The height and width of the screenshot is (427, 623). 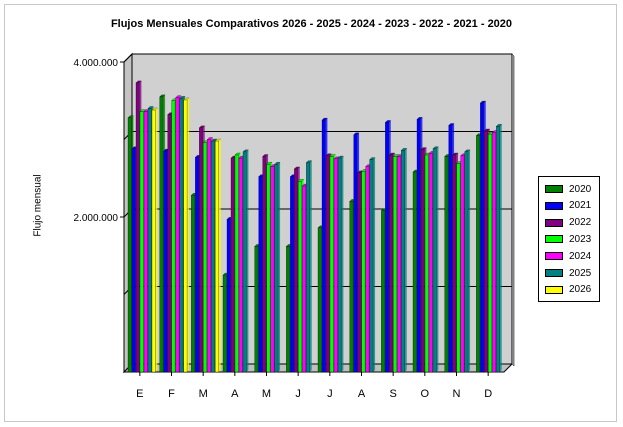 What do you see at coordinates (425, 394) in the screenshot?
I see `x-tick-label: O` at bounding box center [425, 394].